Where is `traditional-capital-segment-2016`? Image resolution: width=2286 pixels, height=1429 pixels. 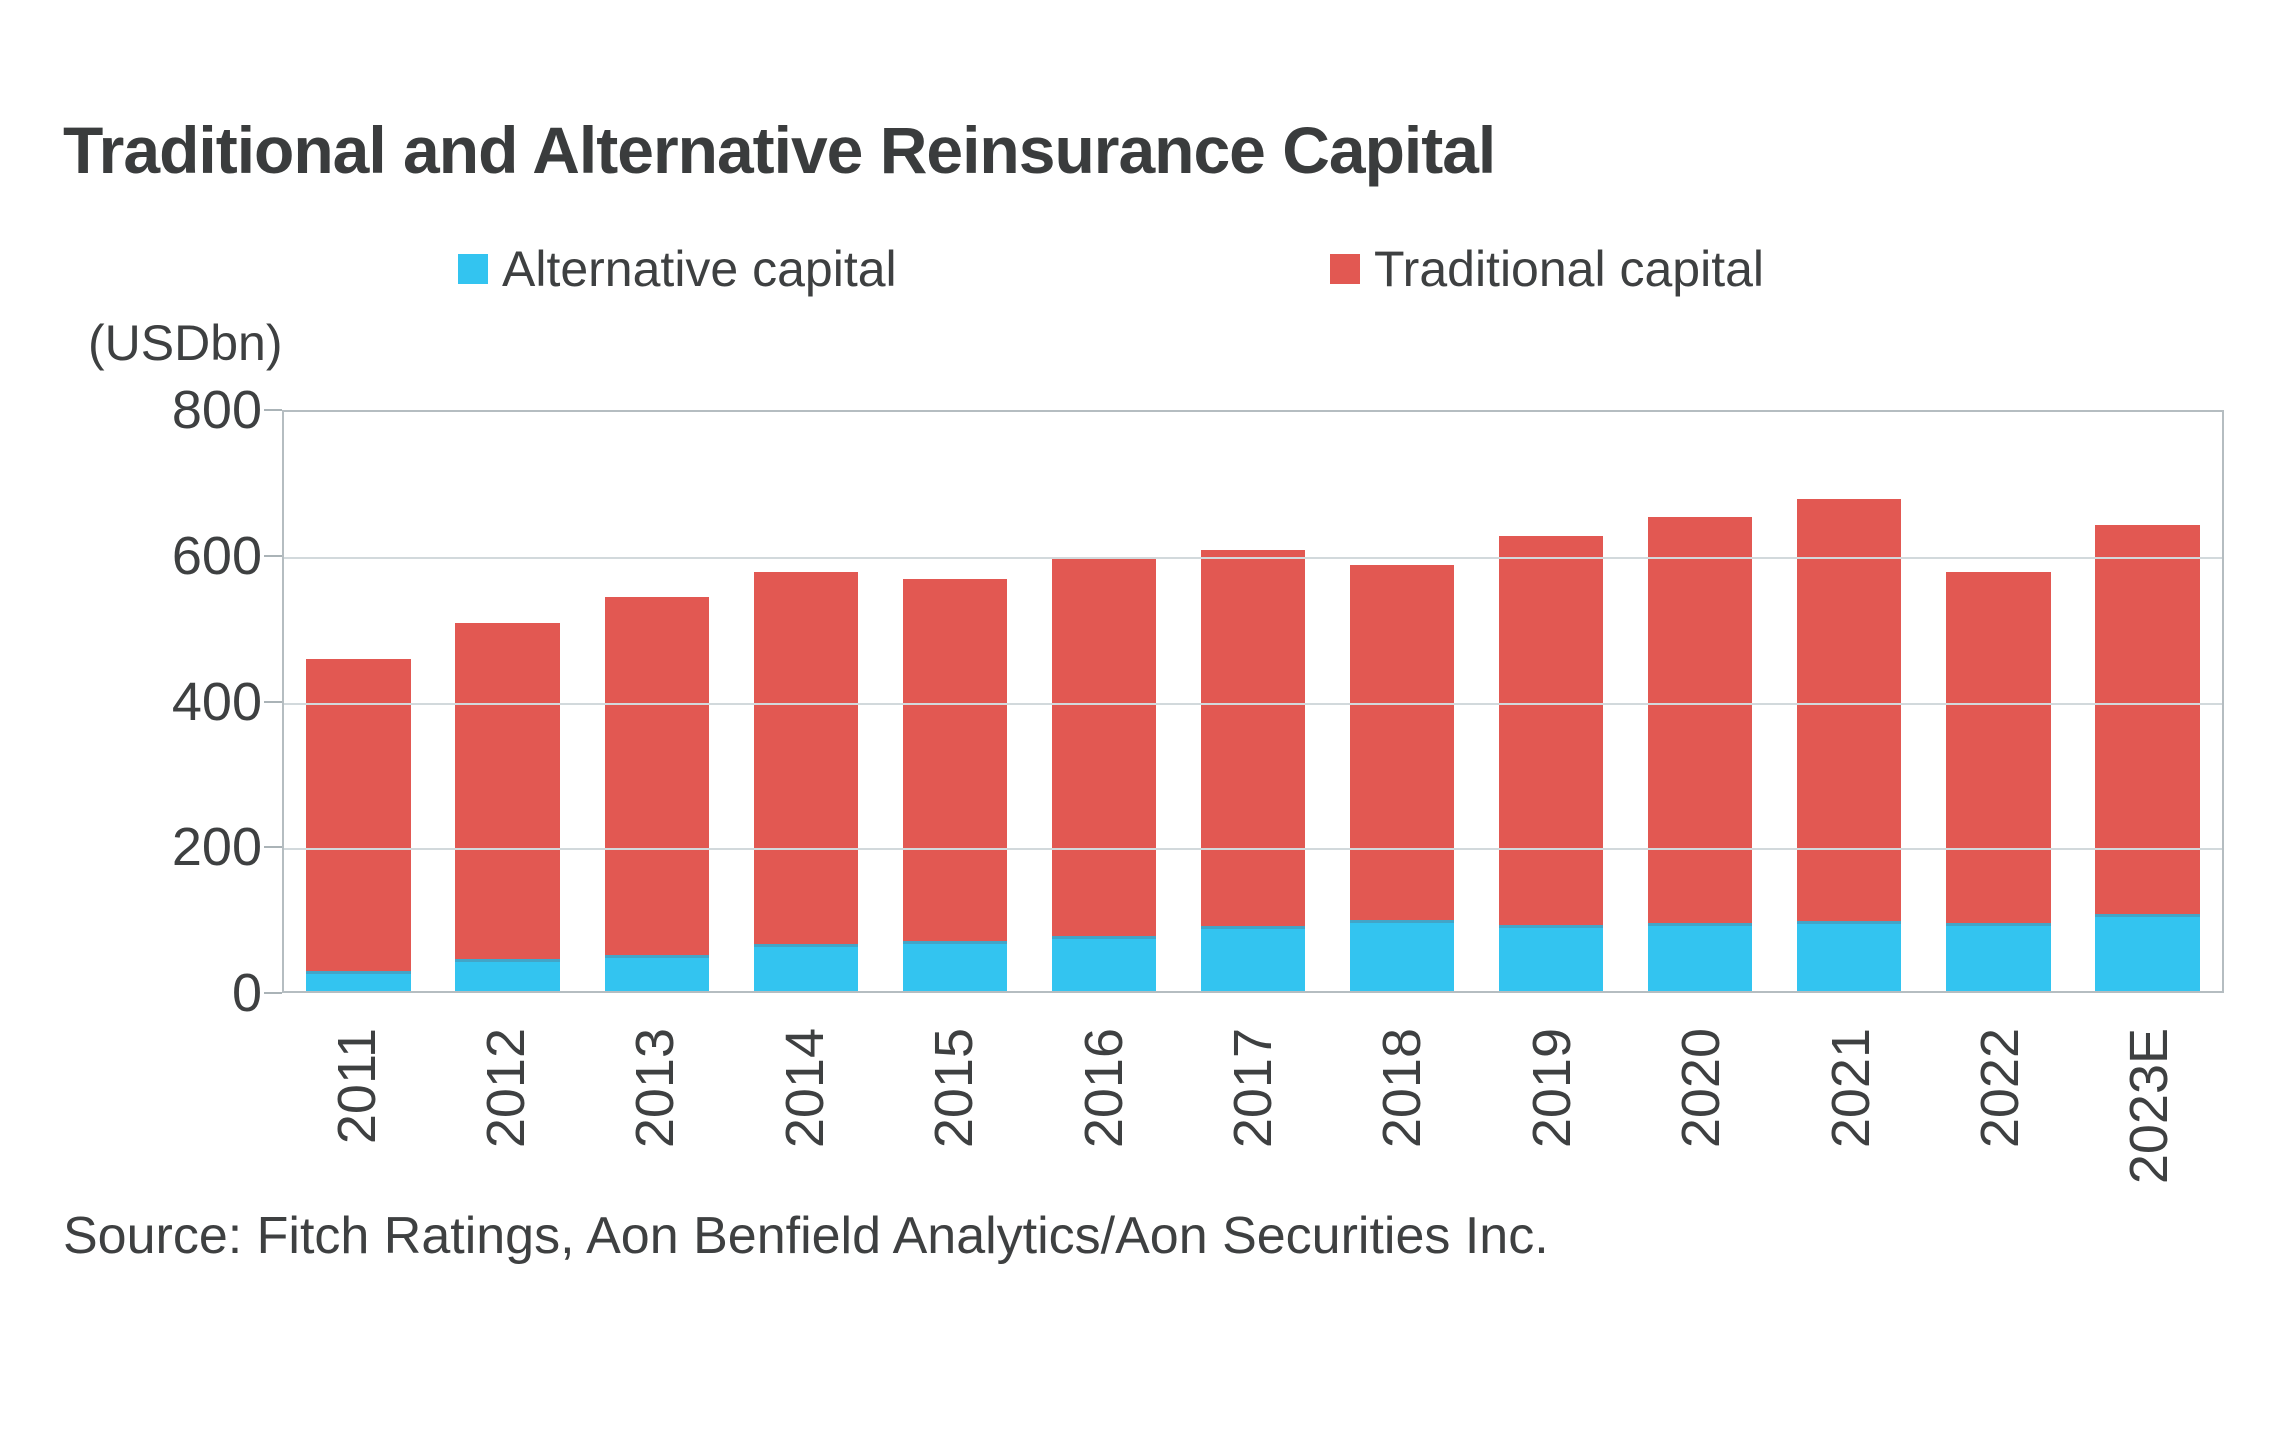
traditional-capital-segment-2016 is located at coordinates (1104, 747).